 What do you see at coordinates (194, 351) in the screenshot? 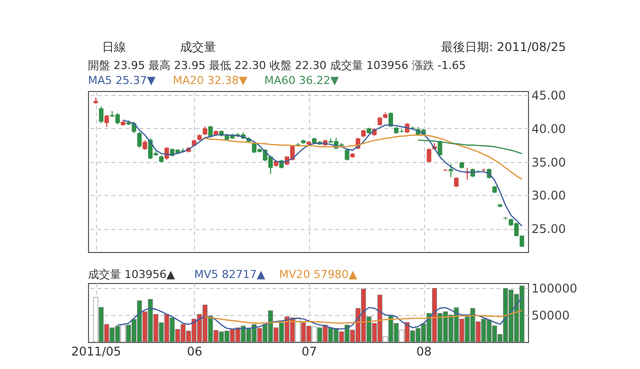
I see `x-tick-label: 06` at bounding box center [194, 351].